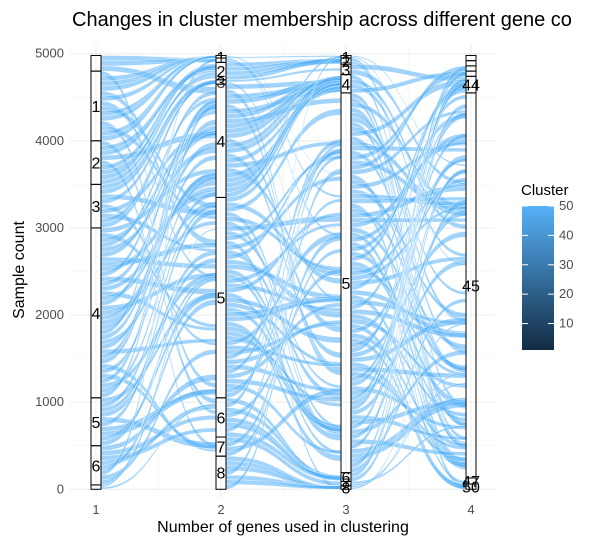 The height and width of the screenshot is (546, 598). I want to click on stratum-label: 50, so click(471, 488).